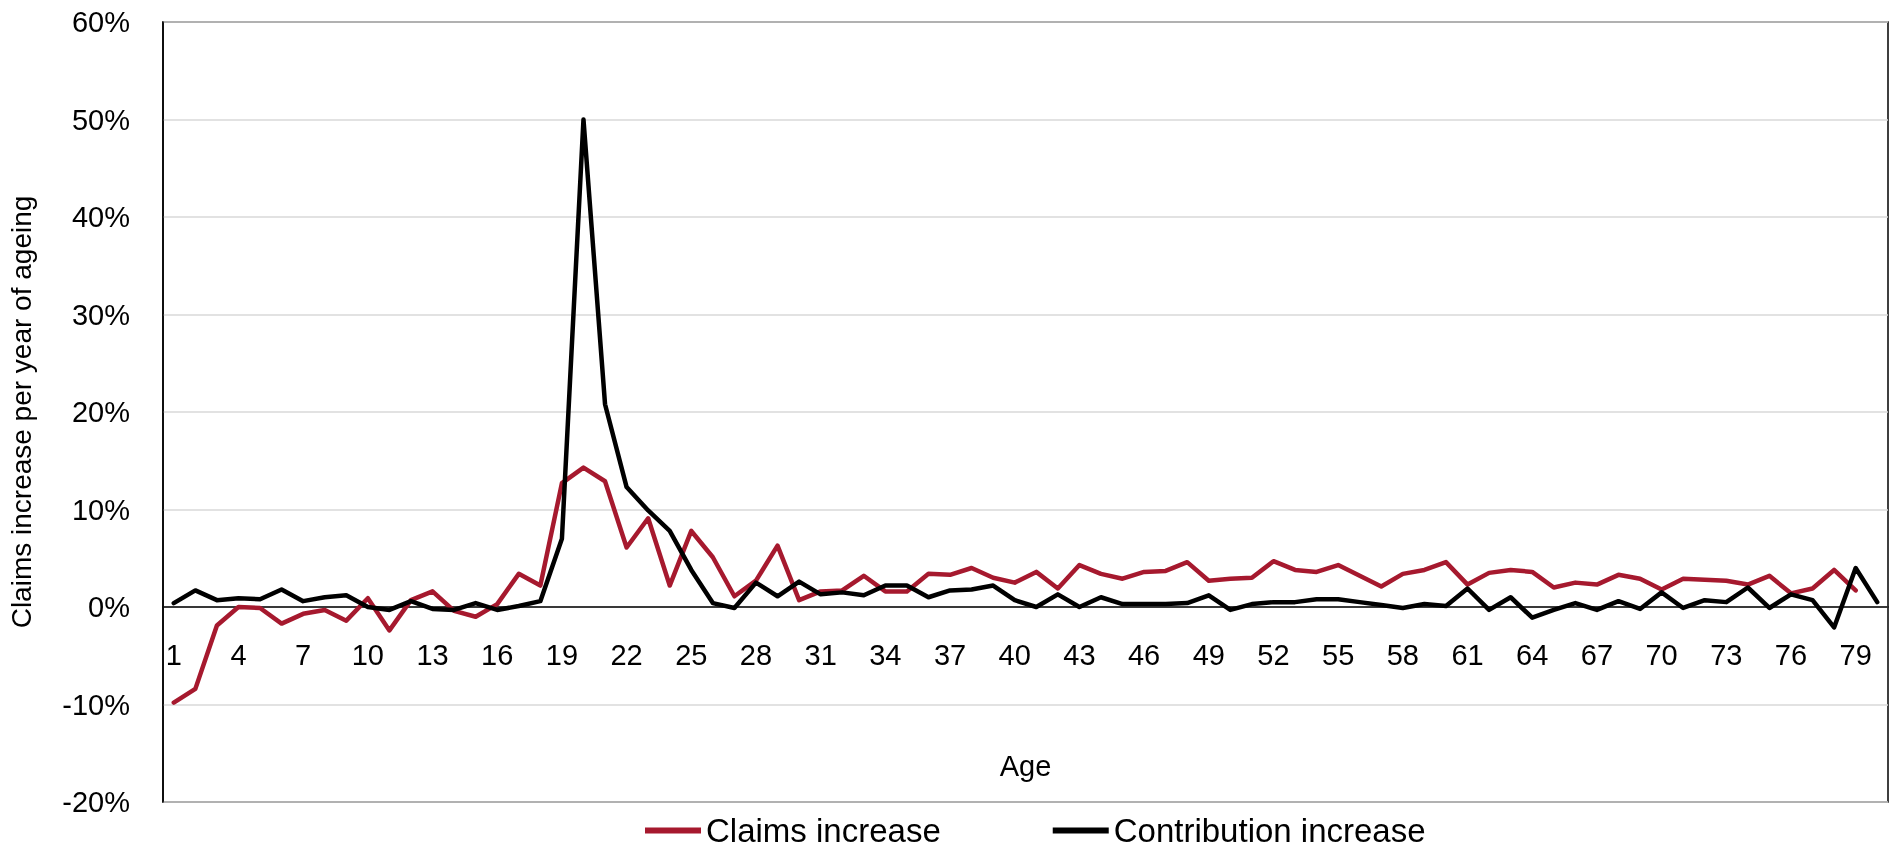 This screenshot has height=851, width=1890. I want to click on x-tick-label: 13, so click(432, 654).